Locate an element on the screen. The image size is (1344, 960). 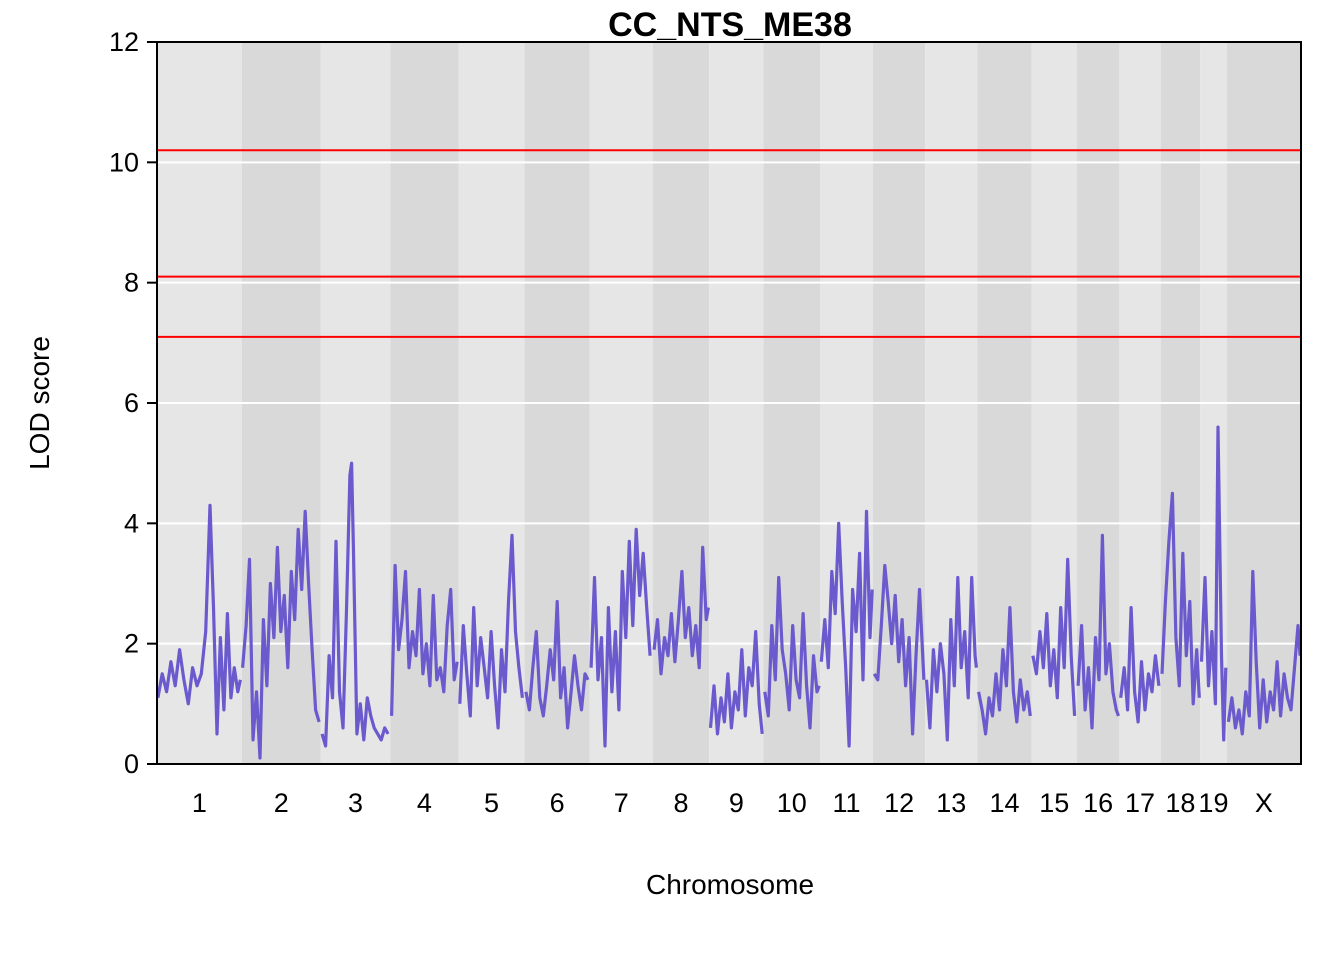
x-tick-label-8: 8 is located at coordinates (680, 803).